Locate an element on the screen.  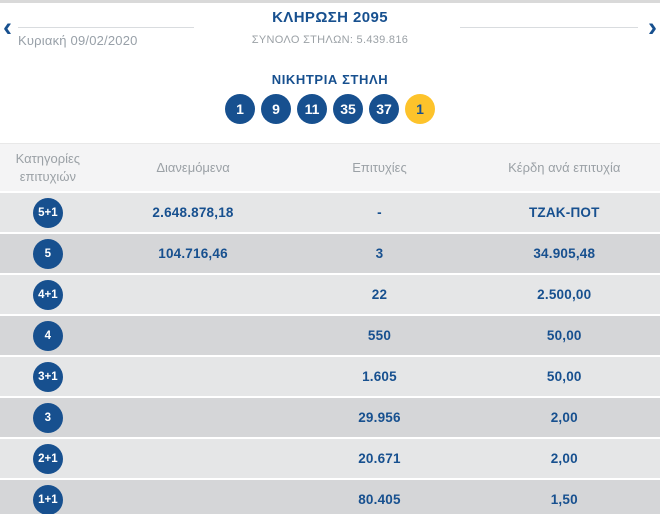
draw-title: ΚΛΗΡΩΣΗ 2095 is located at coordinates (330, 17).